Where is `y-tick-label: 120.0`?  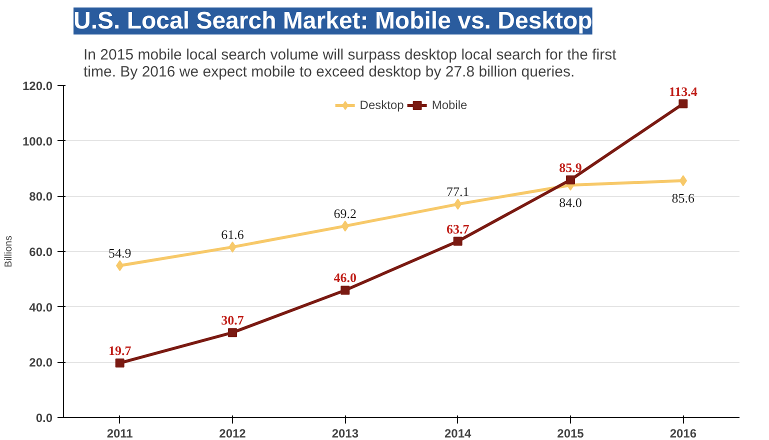 y-tick-label: 120.0 is located at coordinates (37, 86).